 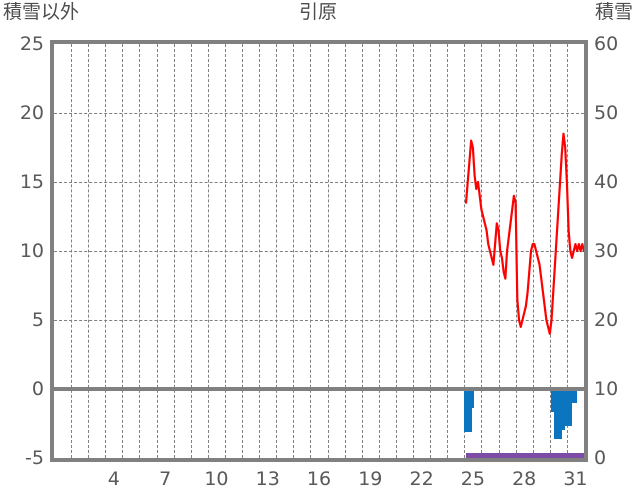 I want to click on right-tick-label: 50, so click(x=606, y=113).